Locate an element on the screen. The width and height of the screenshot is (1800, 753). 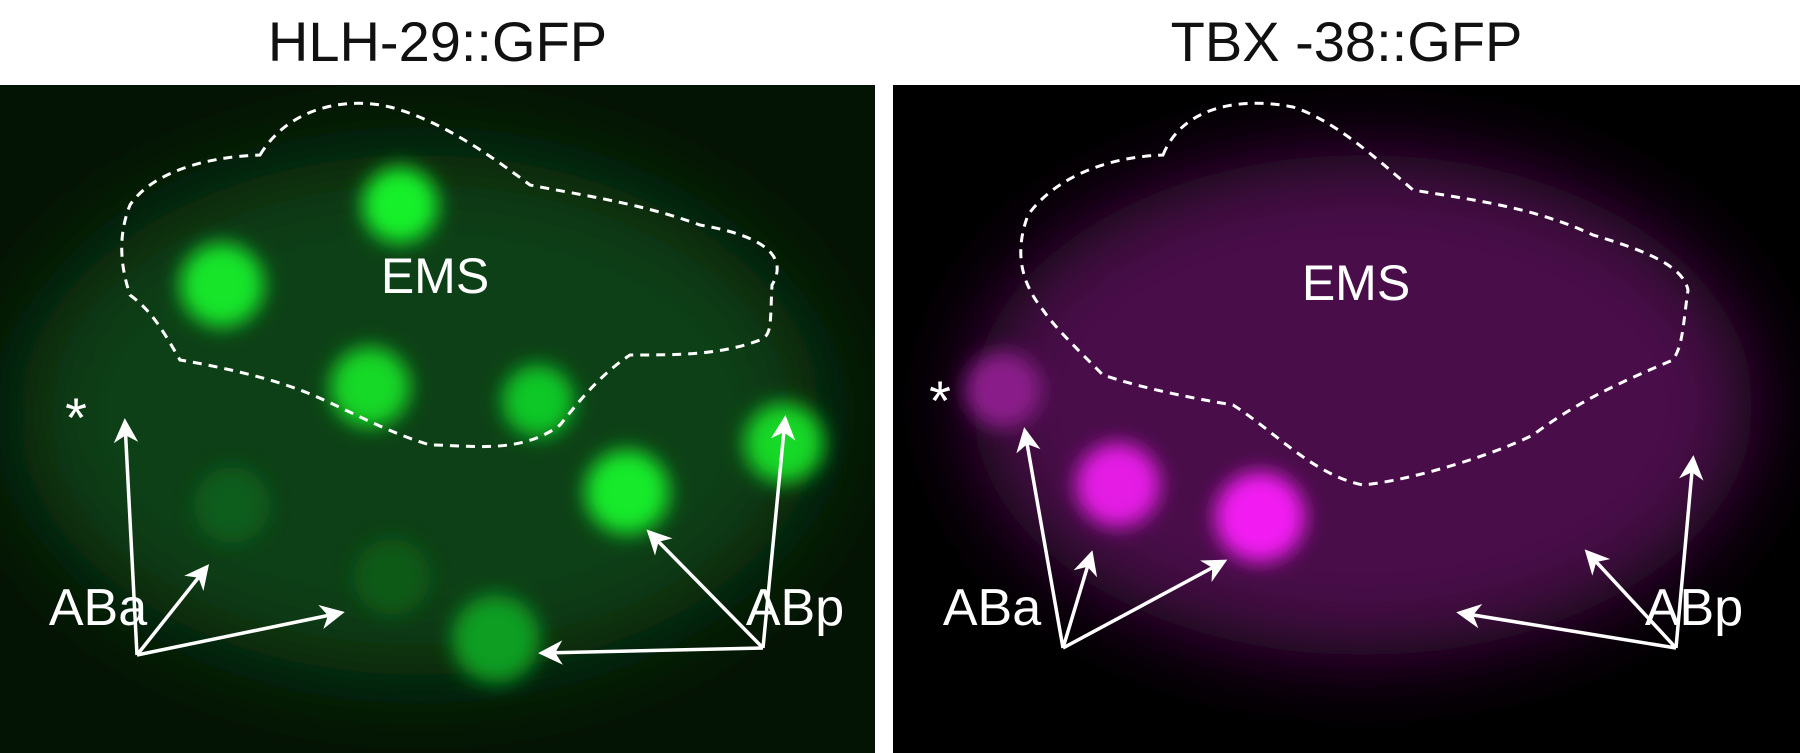
magenta-nuclei is located at coordinates (1135, 457).